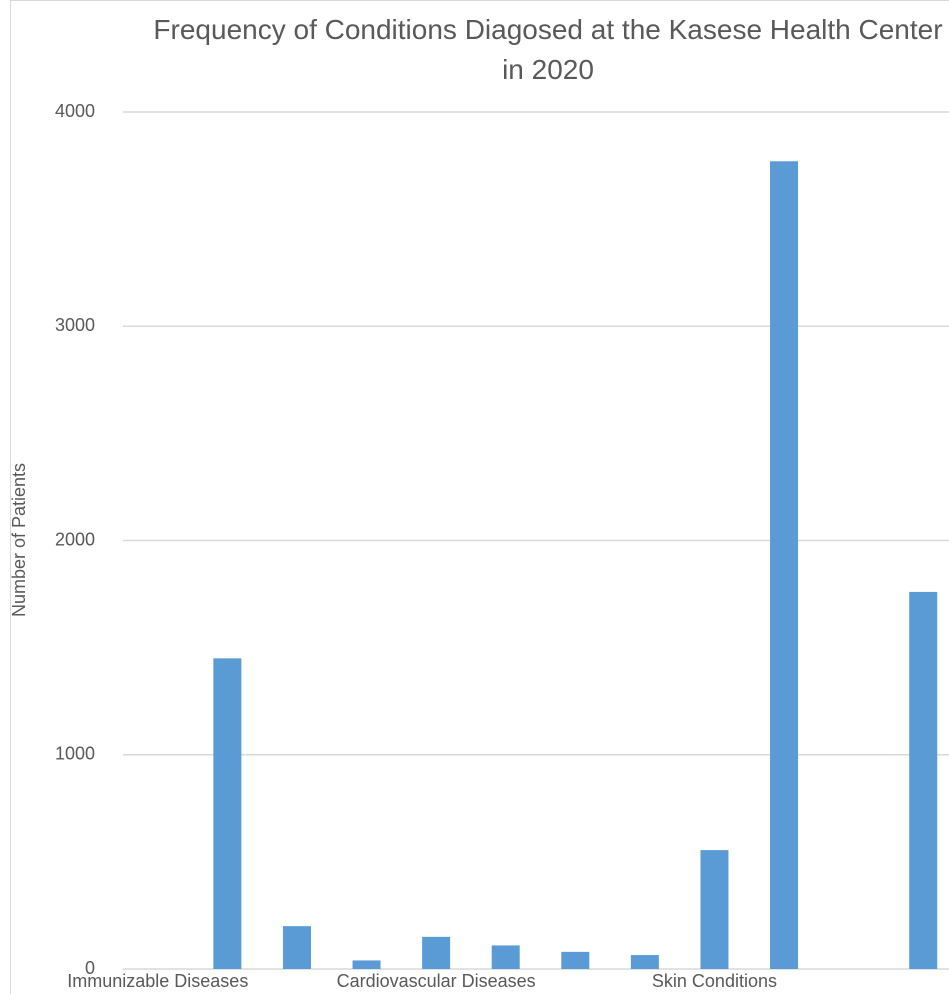  What do you see at coordinates (75, 111) in the screenshot?
I see `y-tick-label: 4000` at bounding box center [75, 111].